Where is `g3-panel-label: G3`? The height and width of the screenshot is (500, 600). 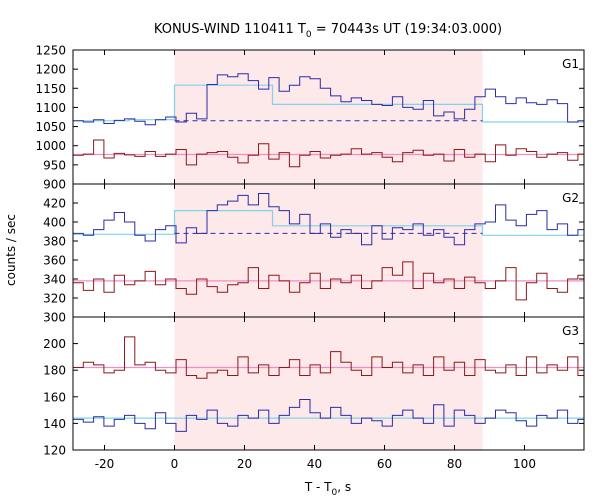
g3-panel-label: G3 is located at coordinates (570, 331).